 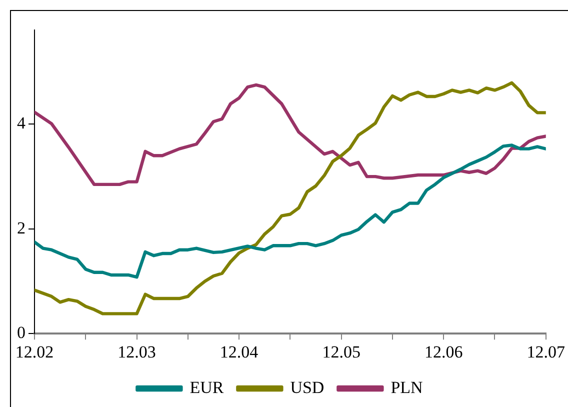 I want to click on x-tick-label: 12.04, so click(x=239, y=352).